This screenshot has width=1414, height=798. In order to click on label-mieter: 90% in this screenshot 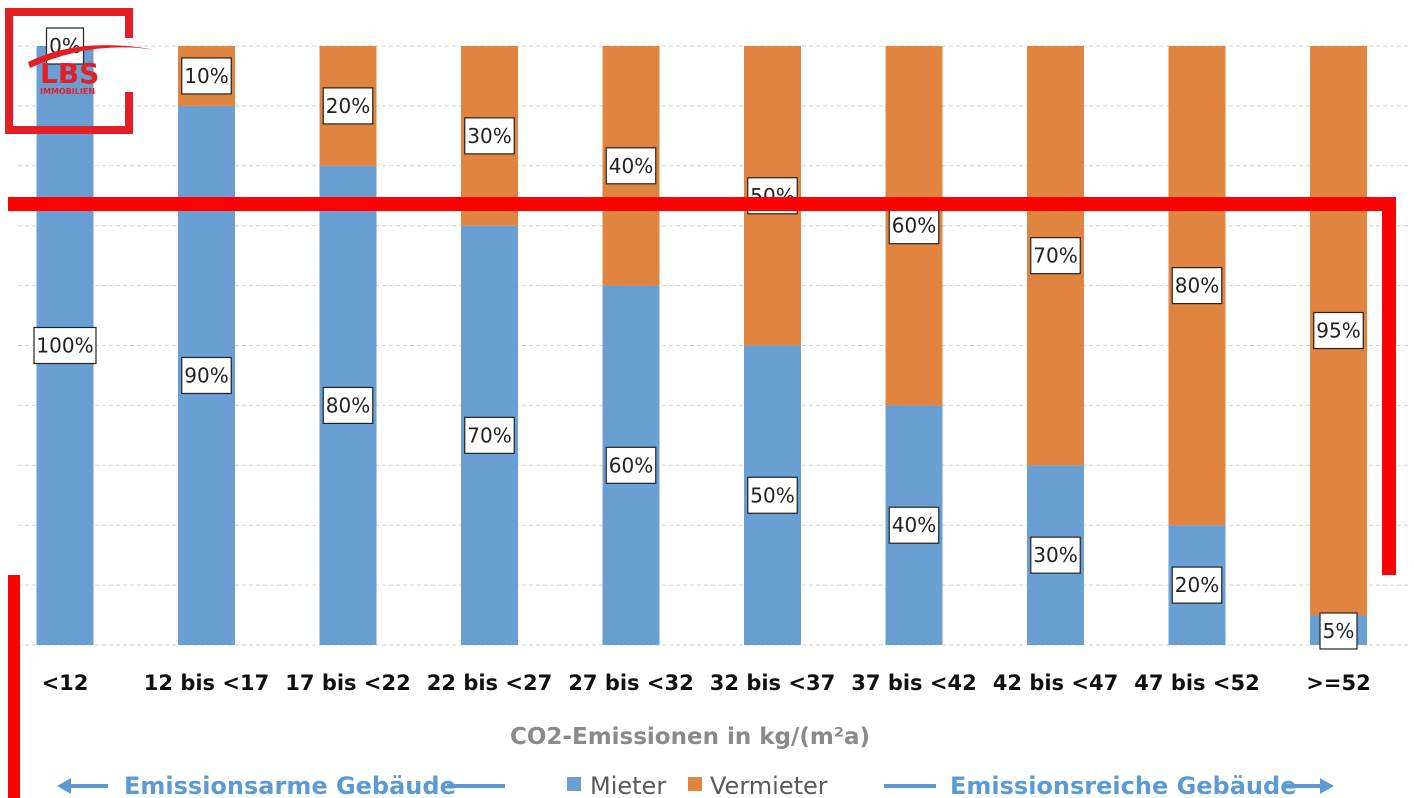, I will do `click(206, 375)`.